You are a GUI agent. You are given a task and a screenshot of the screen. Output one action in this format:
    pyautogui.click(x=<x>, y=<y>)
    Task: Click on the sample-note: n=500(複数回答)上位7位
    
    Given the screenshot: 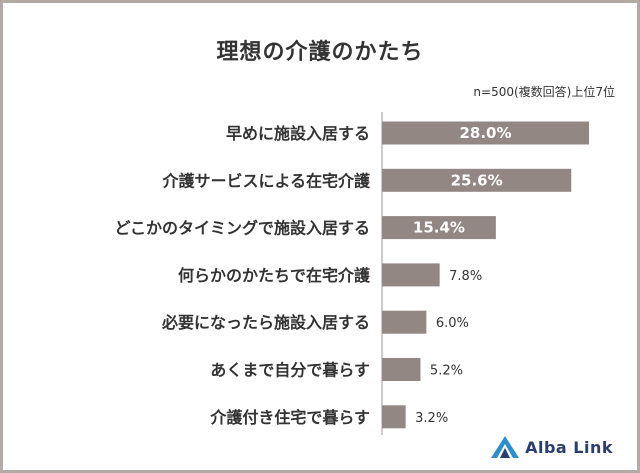 What is the action you would take?
    pyautogui.click(x=544, y=92)
    